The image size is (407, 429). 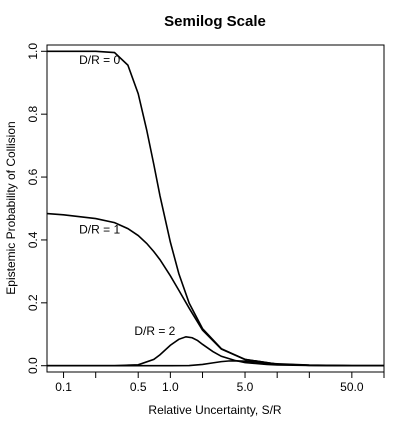 I want to click on y-tick-label: 0.6, so click(x=33, y=176).